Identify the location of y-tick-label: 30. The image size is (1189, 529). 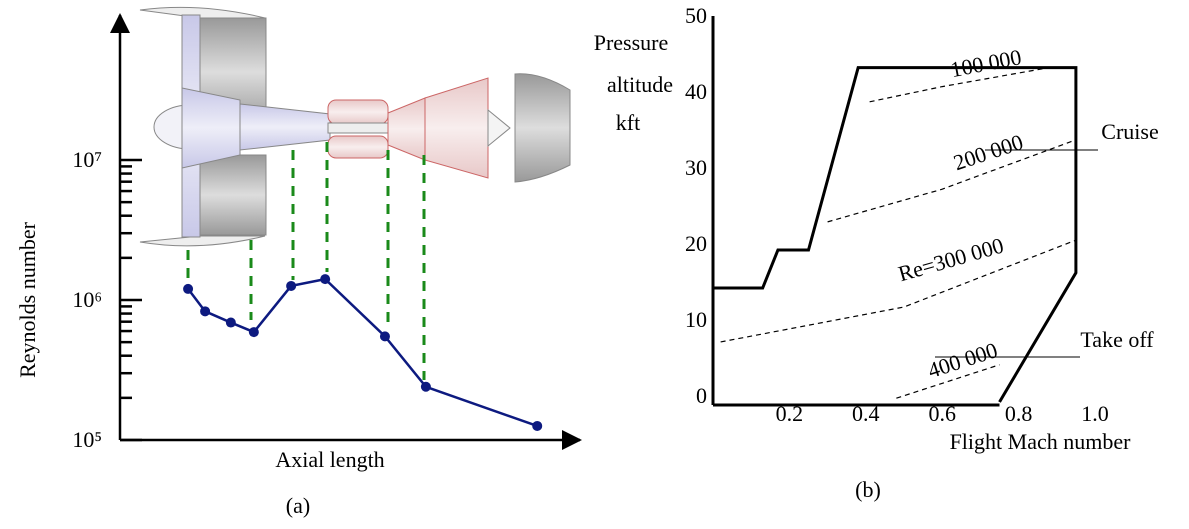
(696, 167).